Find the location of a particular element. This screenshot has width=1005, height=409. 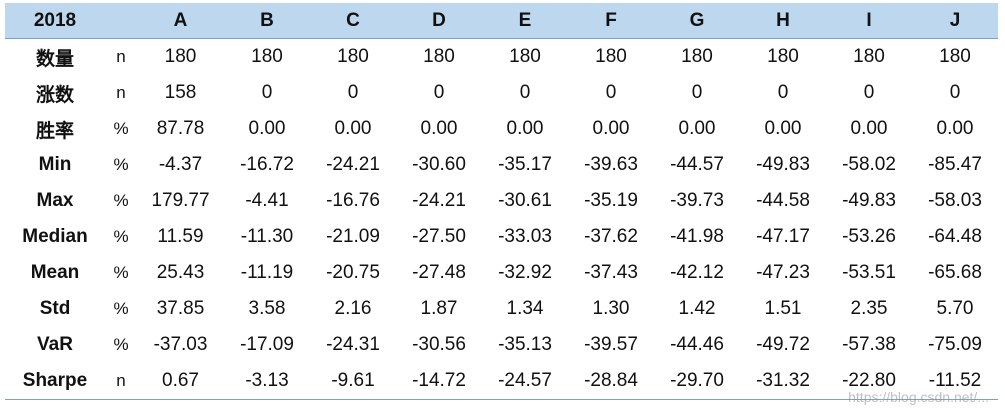

column-header: J is located at coordinates (955, 21).